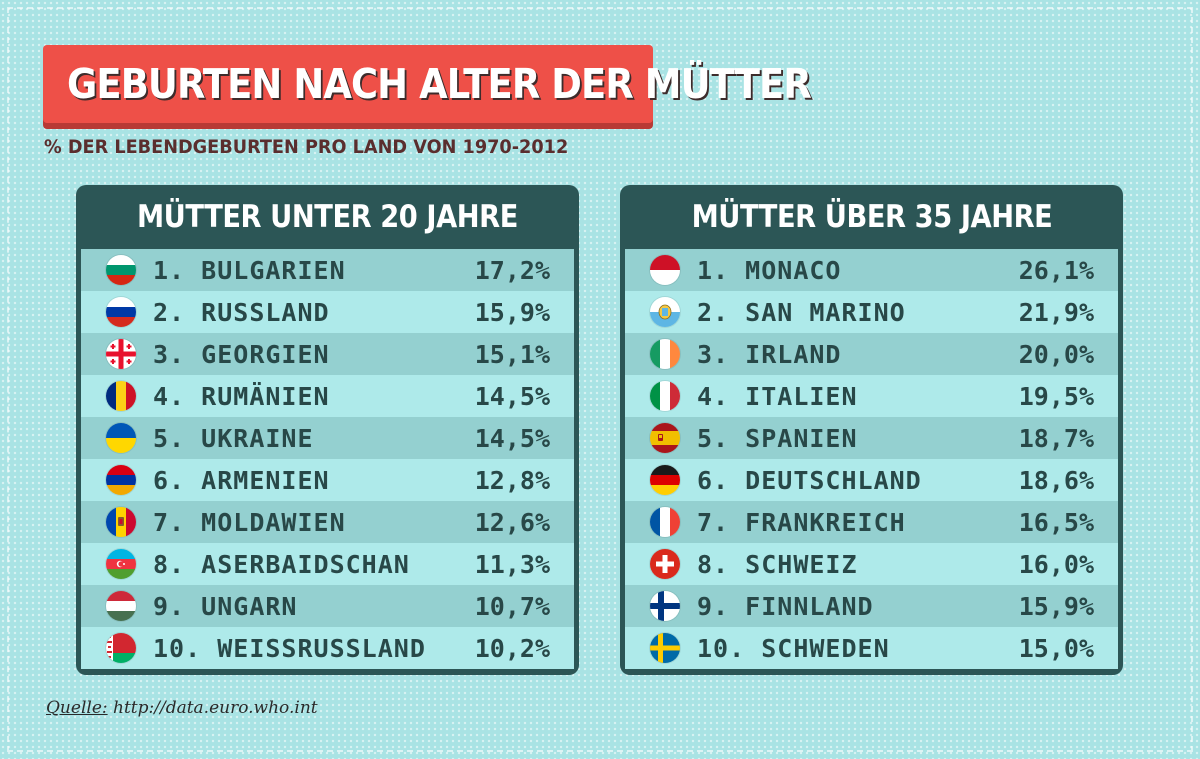 Image resolution: width=1200 pixels, height=759 pixels. I want to click on table-row: 6. DEUTSCHLAND 18,6%, so click(871, 480).